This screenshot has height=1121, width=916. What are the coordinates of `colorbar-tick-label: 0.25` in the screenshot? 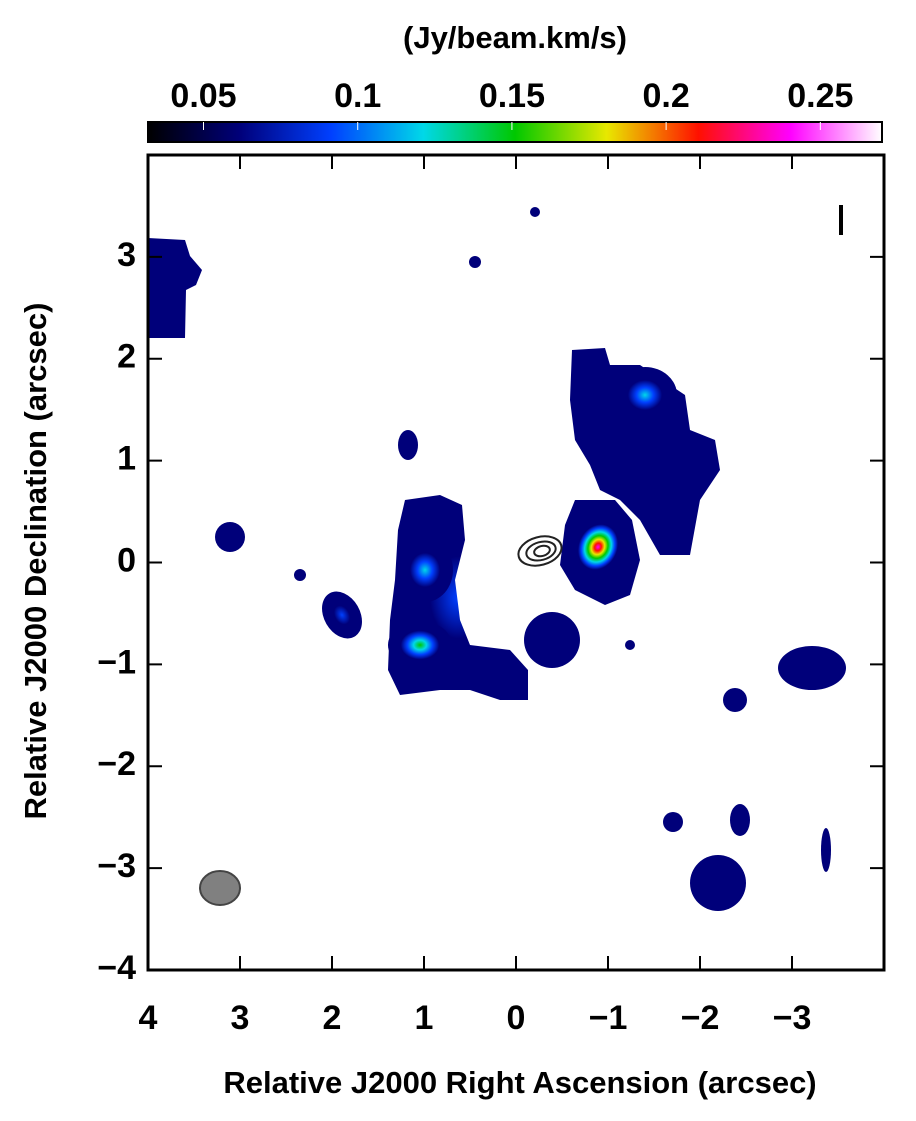 It's located at (820, 96).